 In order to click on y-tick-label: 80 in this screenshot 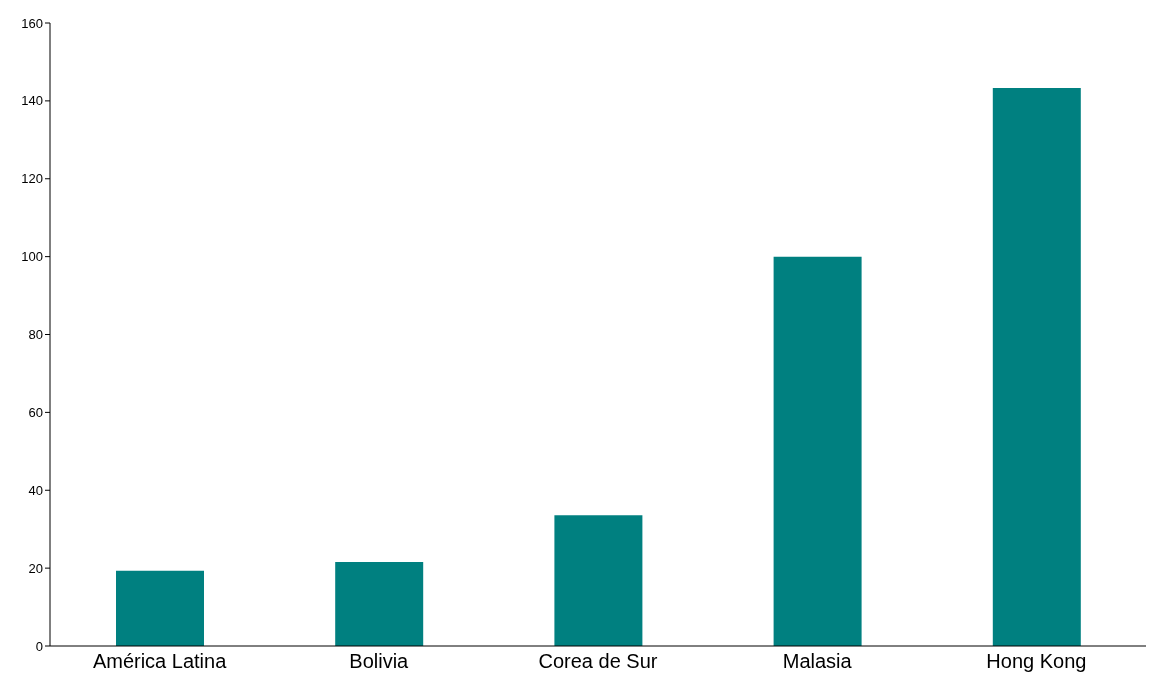, I will do `click(35, 335)`.